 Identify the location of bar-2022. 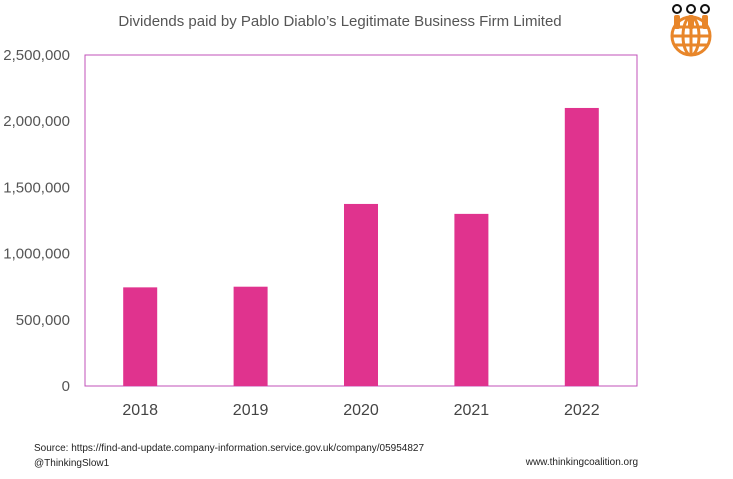
(581, 247).